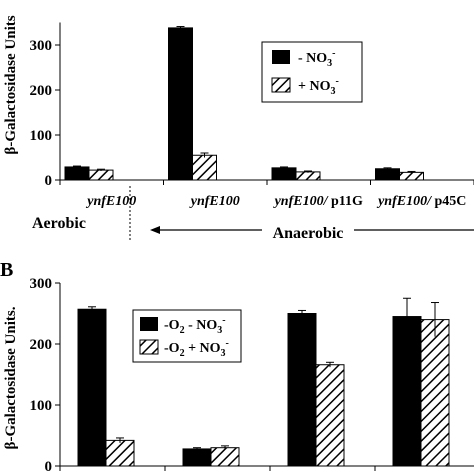 Image resolution: width=474 pixels, height=474 pixels. What do you see at coordinates (59, 223) in the screenshot?
I see `condition-aerobic-label: Aerobic` at bounding box center [59, 223].